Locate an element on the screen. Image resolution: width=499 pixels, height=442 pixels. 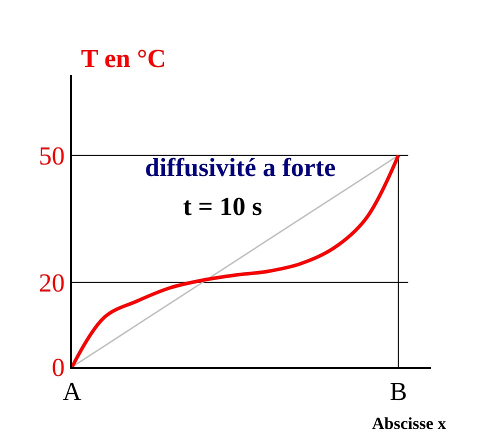
y-tick-label: 50 is located at coordinates (51, 156).